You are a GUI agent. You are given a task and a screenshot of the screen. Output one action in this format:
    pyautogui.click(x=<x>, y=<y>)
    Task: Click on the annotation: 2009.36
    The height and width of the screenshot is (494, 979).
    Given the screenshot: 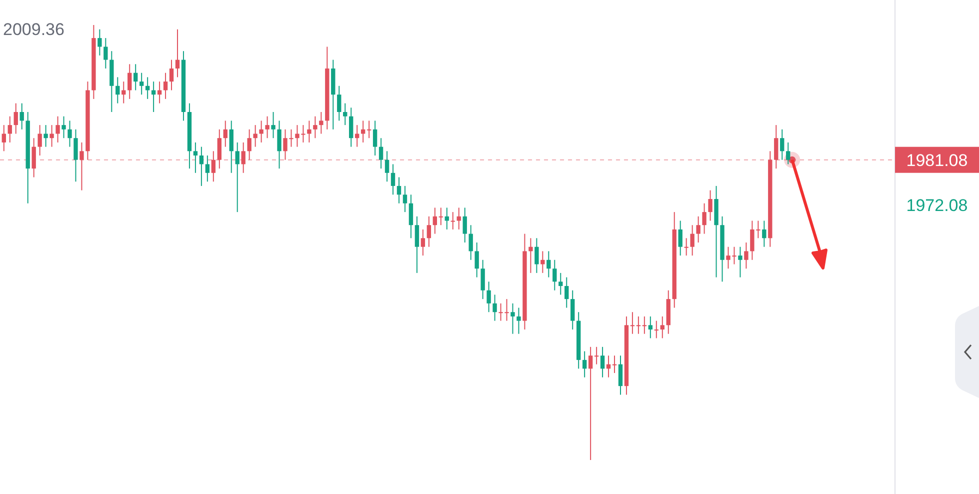 What is the action you would take?
    pyautogui.click(x=33, y=29)
    